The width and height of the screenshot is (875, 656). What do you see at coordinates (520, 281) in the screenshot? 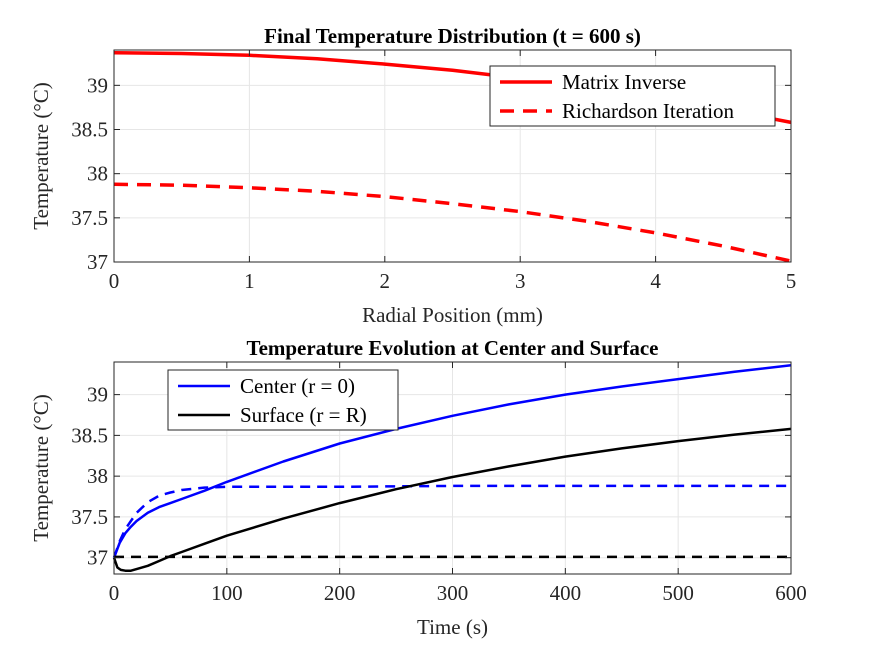
I see `x-tick-label: 3` at bounding box center [520, 281].